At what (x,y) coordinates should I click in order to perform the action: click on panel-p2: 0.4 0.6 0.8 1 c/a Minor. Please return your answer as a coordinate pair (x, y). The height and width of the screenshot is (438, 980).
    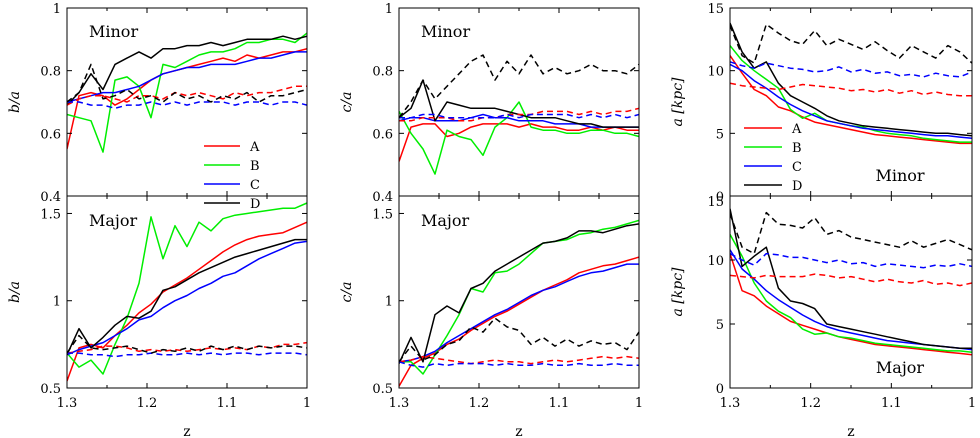
    Looking at the image, I should click on (489, 103).